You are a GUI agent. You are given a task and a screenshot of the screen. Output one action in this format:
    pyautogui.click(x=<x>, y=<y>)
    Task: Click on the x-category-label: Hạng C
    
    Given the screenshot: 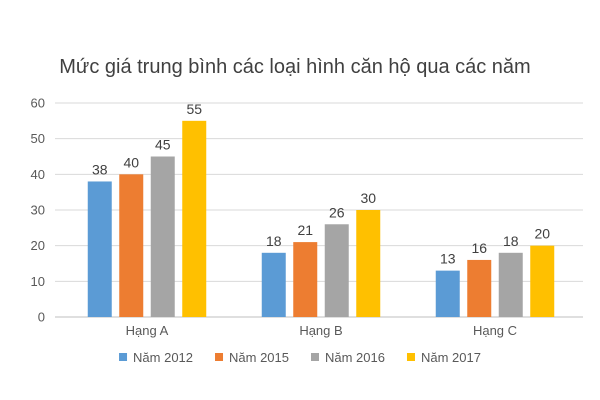 What is the action you would take?
    pyautogui.click(x=495, y=330)
    